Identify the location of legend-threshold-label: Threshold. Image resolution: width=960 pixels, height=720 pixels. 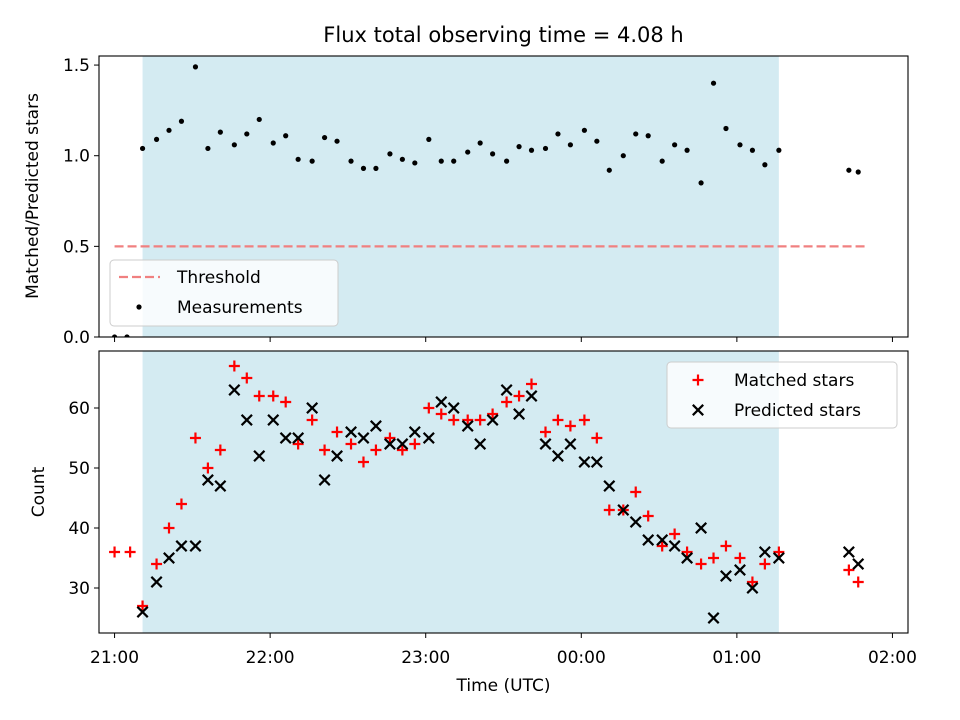
(218, 278).